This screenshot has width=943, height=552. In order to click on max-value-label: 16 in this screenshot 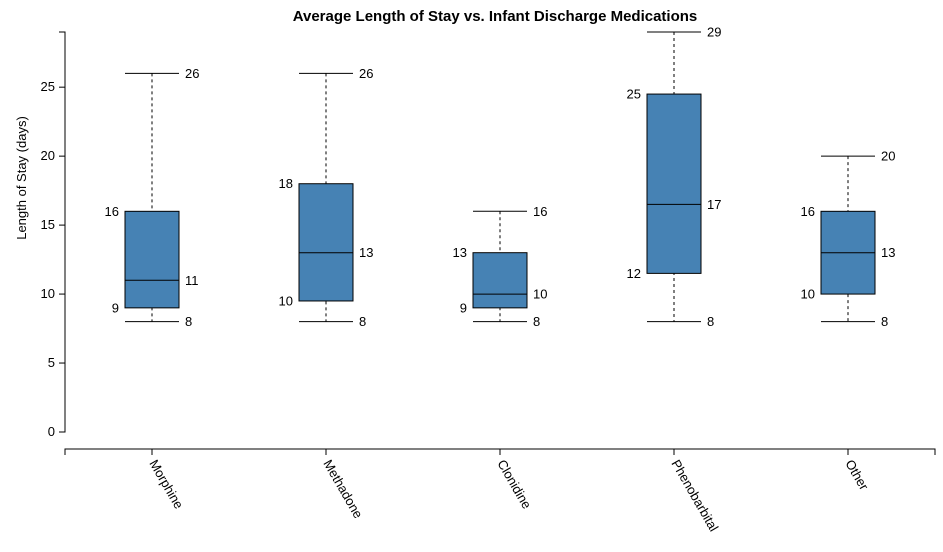, I will do `click(540, 211)`.